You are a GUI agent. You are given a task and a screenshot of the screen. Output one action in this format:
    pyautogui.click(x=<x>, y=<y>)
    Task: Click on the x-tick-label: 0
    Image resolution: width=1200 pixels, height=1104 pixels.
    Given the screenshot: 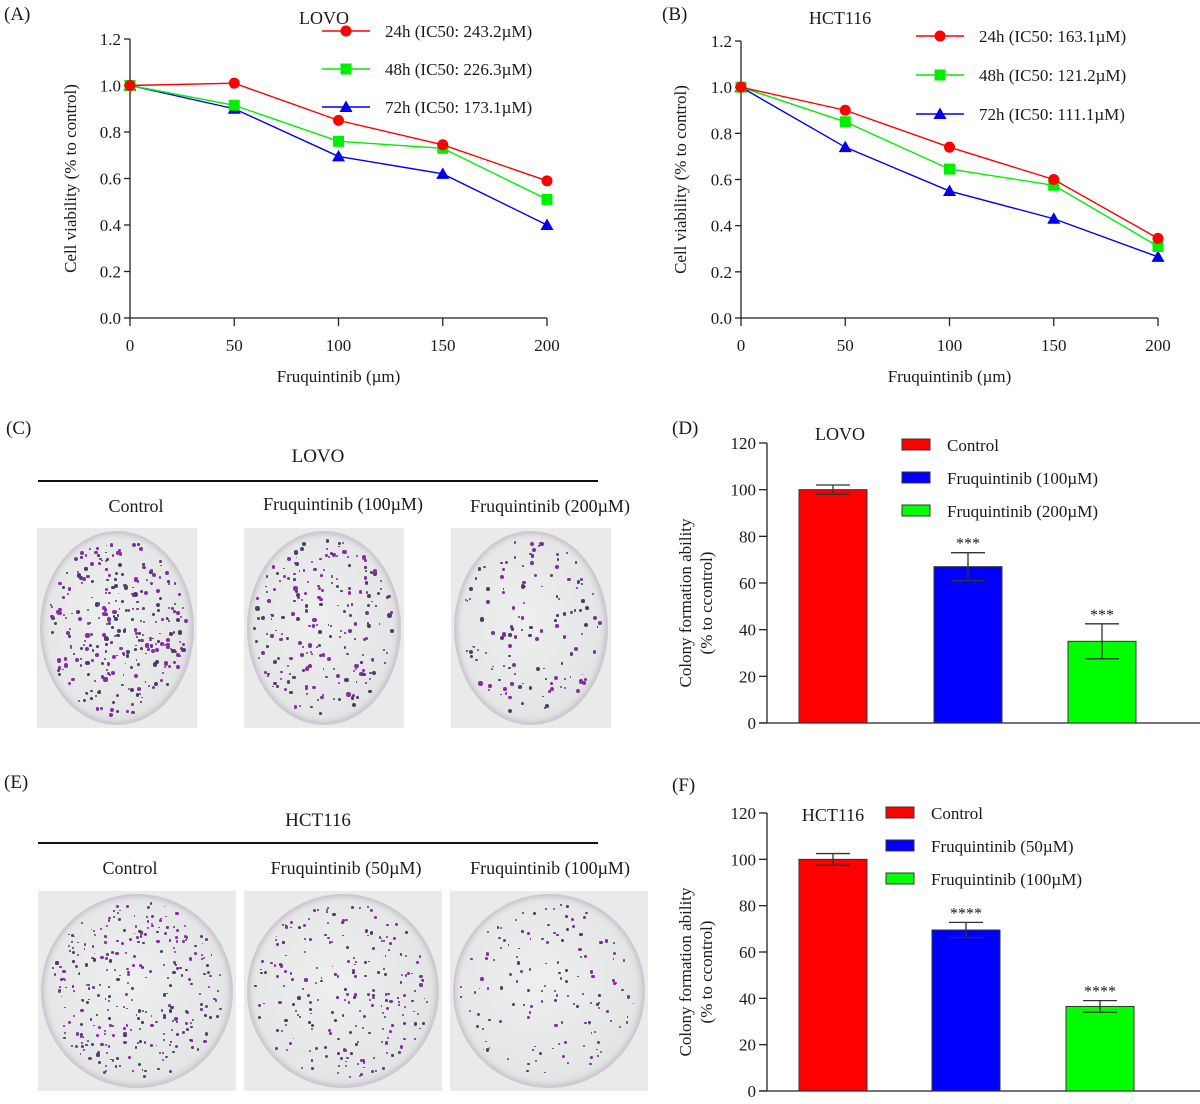 What is the action you would take?
    pyautogui.click(x=741, y=345)
    